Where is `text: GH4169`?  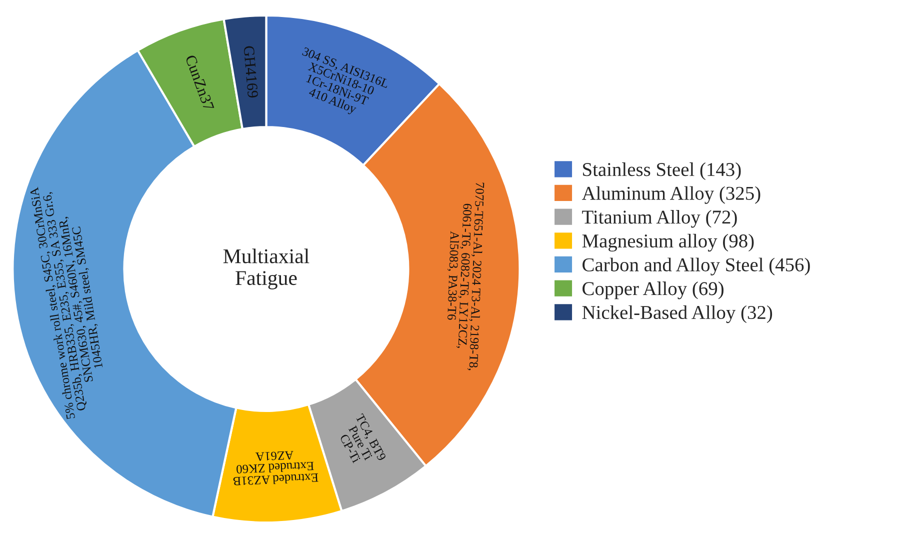 text: GH4169 is located at coordinates (251, 72).